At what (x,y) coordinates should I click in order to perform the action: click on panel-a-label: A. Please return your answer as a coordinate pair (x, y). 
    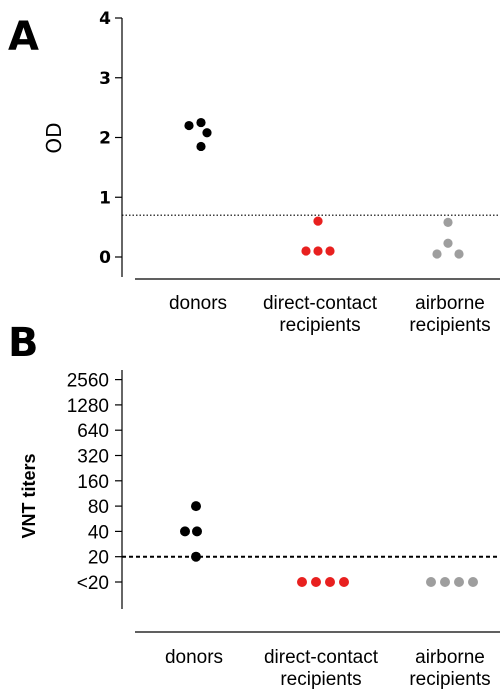
    Looking at the image, I should click on (23, 37).